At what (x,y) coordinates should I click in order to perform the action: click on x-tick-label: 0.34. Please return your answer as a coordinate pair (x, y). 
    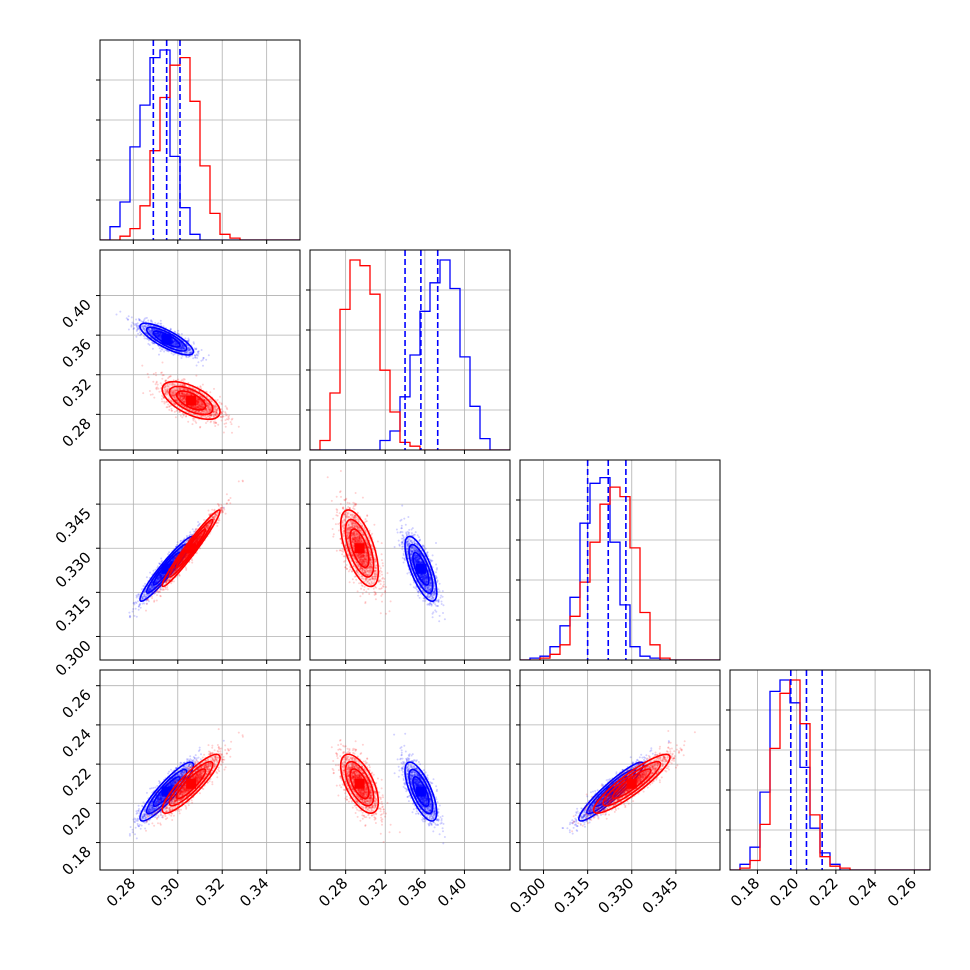
    Looking at the image, I should click on (254, 892).